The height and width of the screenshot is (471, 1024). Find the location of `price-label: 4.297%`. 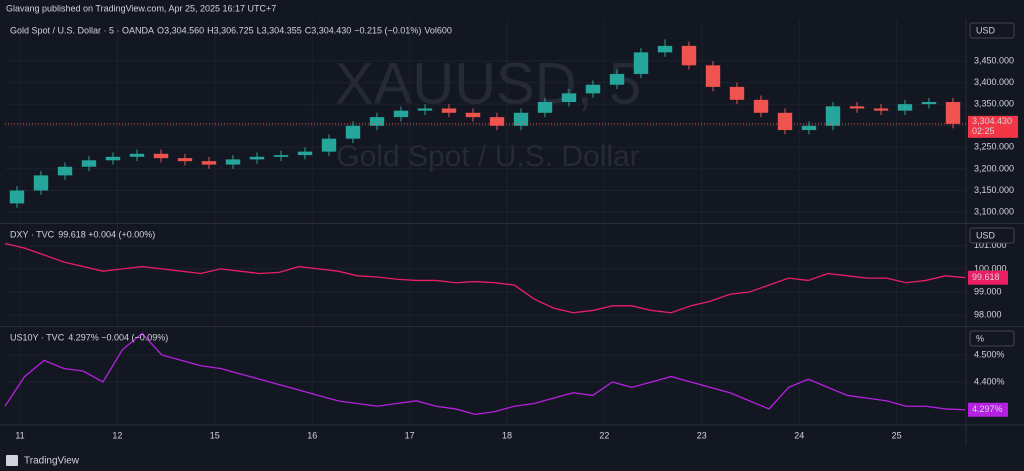

price-label: 4.297% is located at coordinates (987, 409).